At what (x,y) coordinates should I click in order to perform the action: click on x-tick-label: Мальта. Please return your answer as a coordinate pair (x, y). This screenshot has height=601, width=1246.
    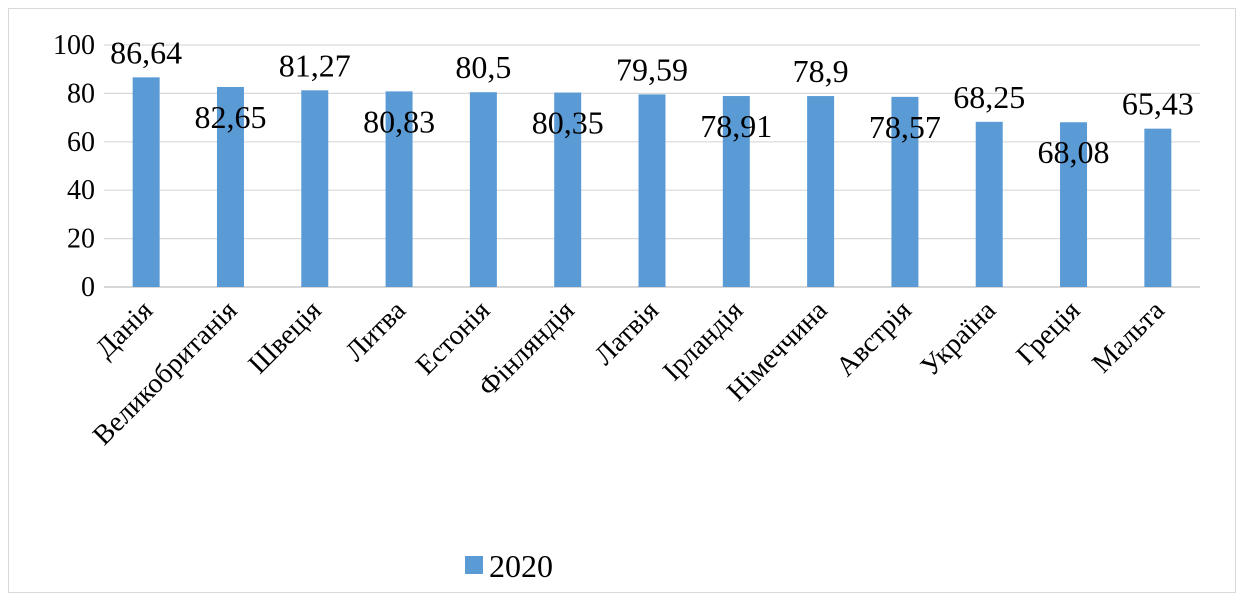
    Looking at the image, I should click on (1128, 337).